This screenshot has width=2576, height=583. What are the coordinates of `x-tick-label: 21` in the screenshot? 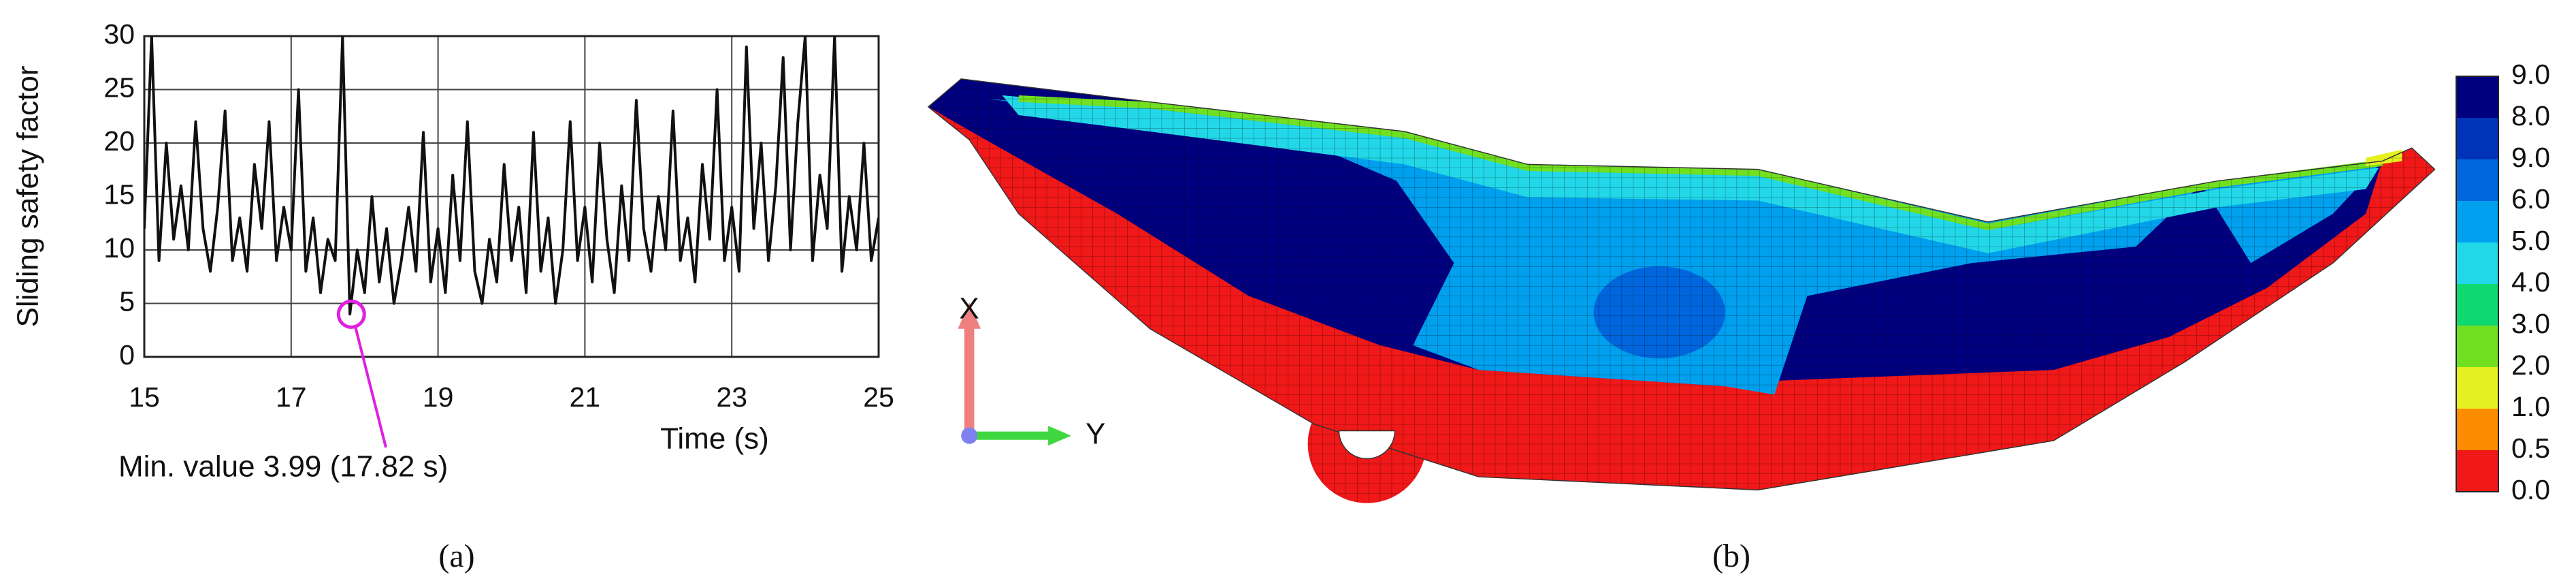 It's located at (585, 397).